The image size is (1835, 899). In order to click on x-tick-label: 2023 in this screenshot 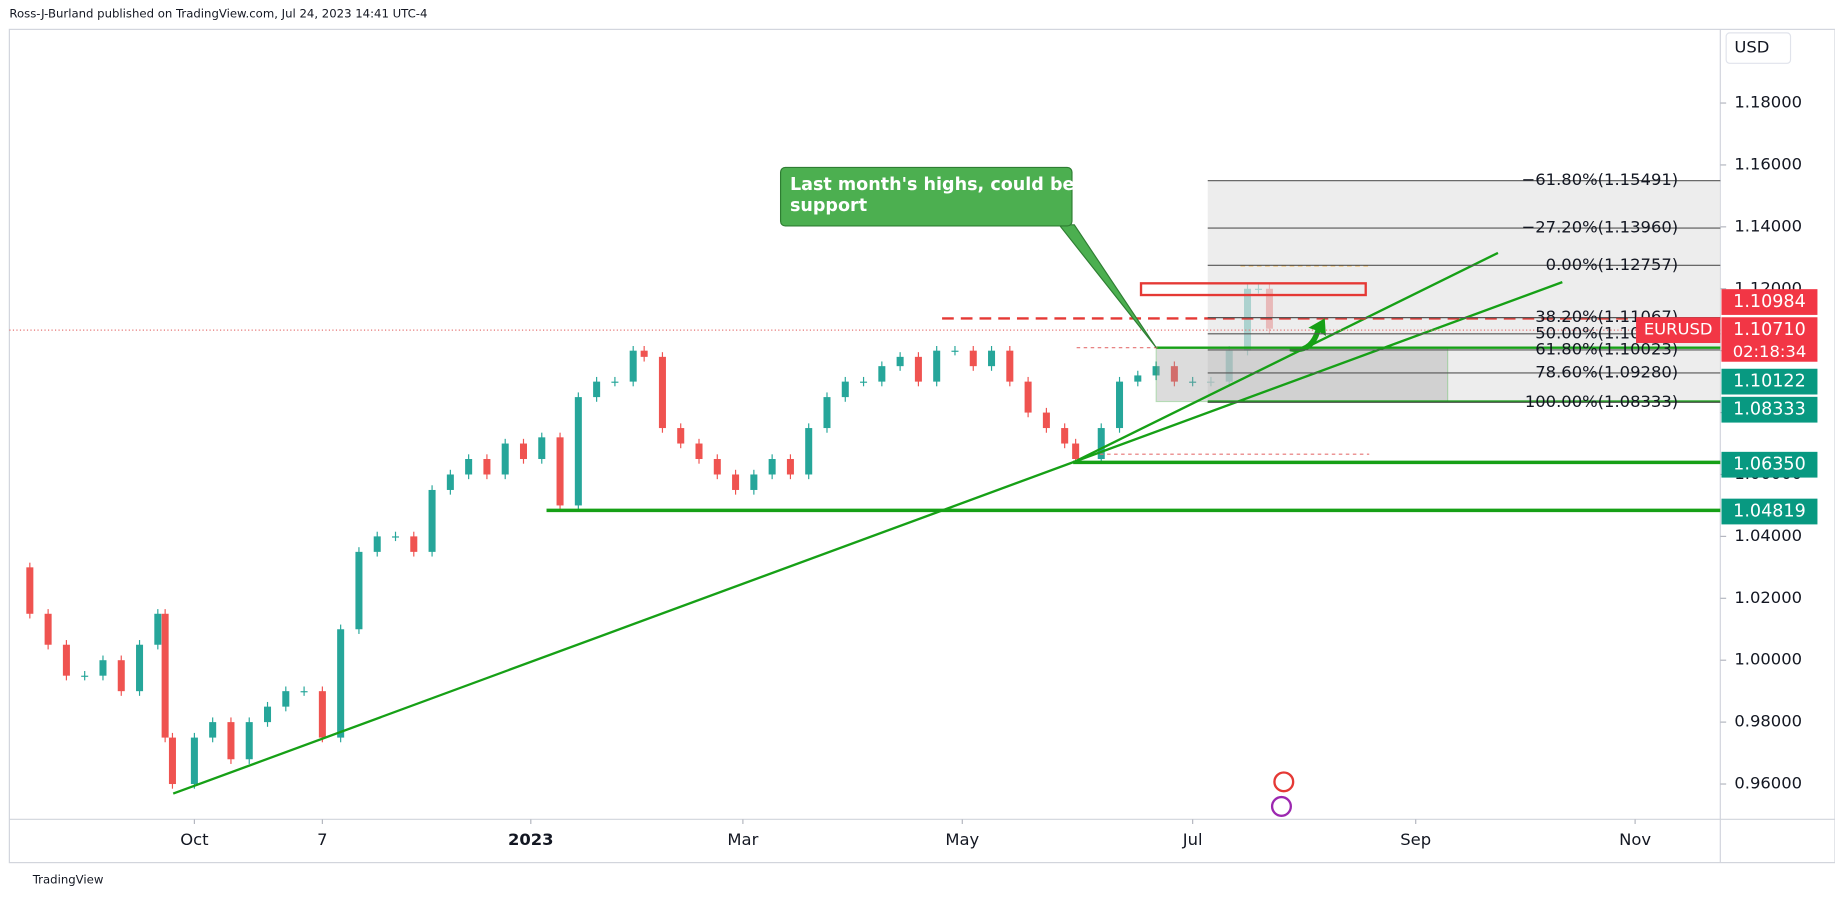, I will do `click(531, 839)`.